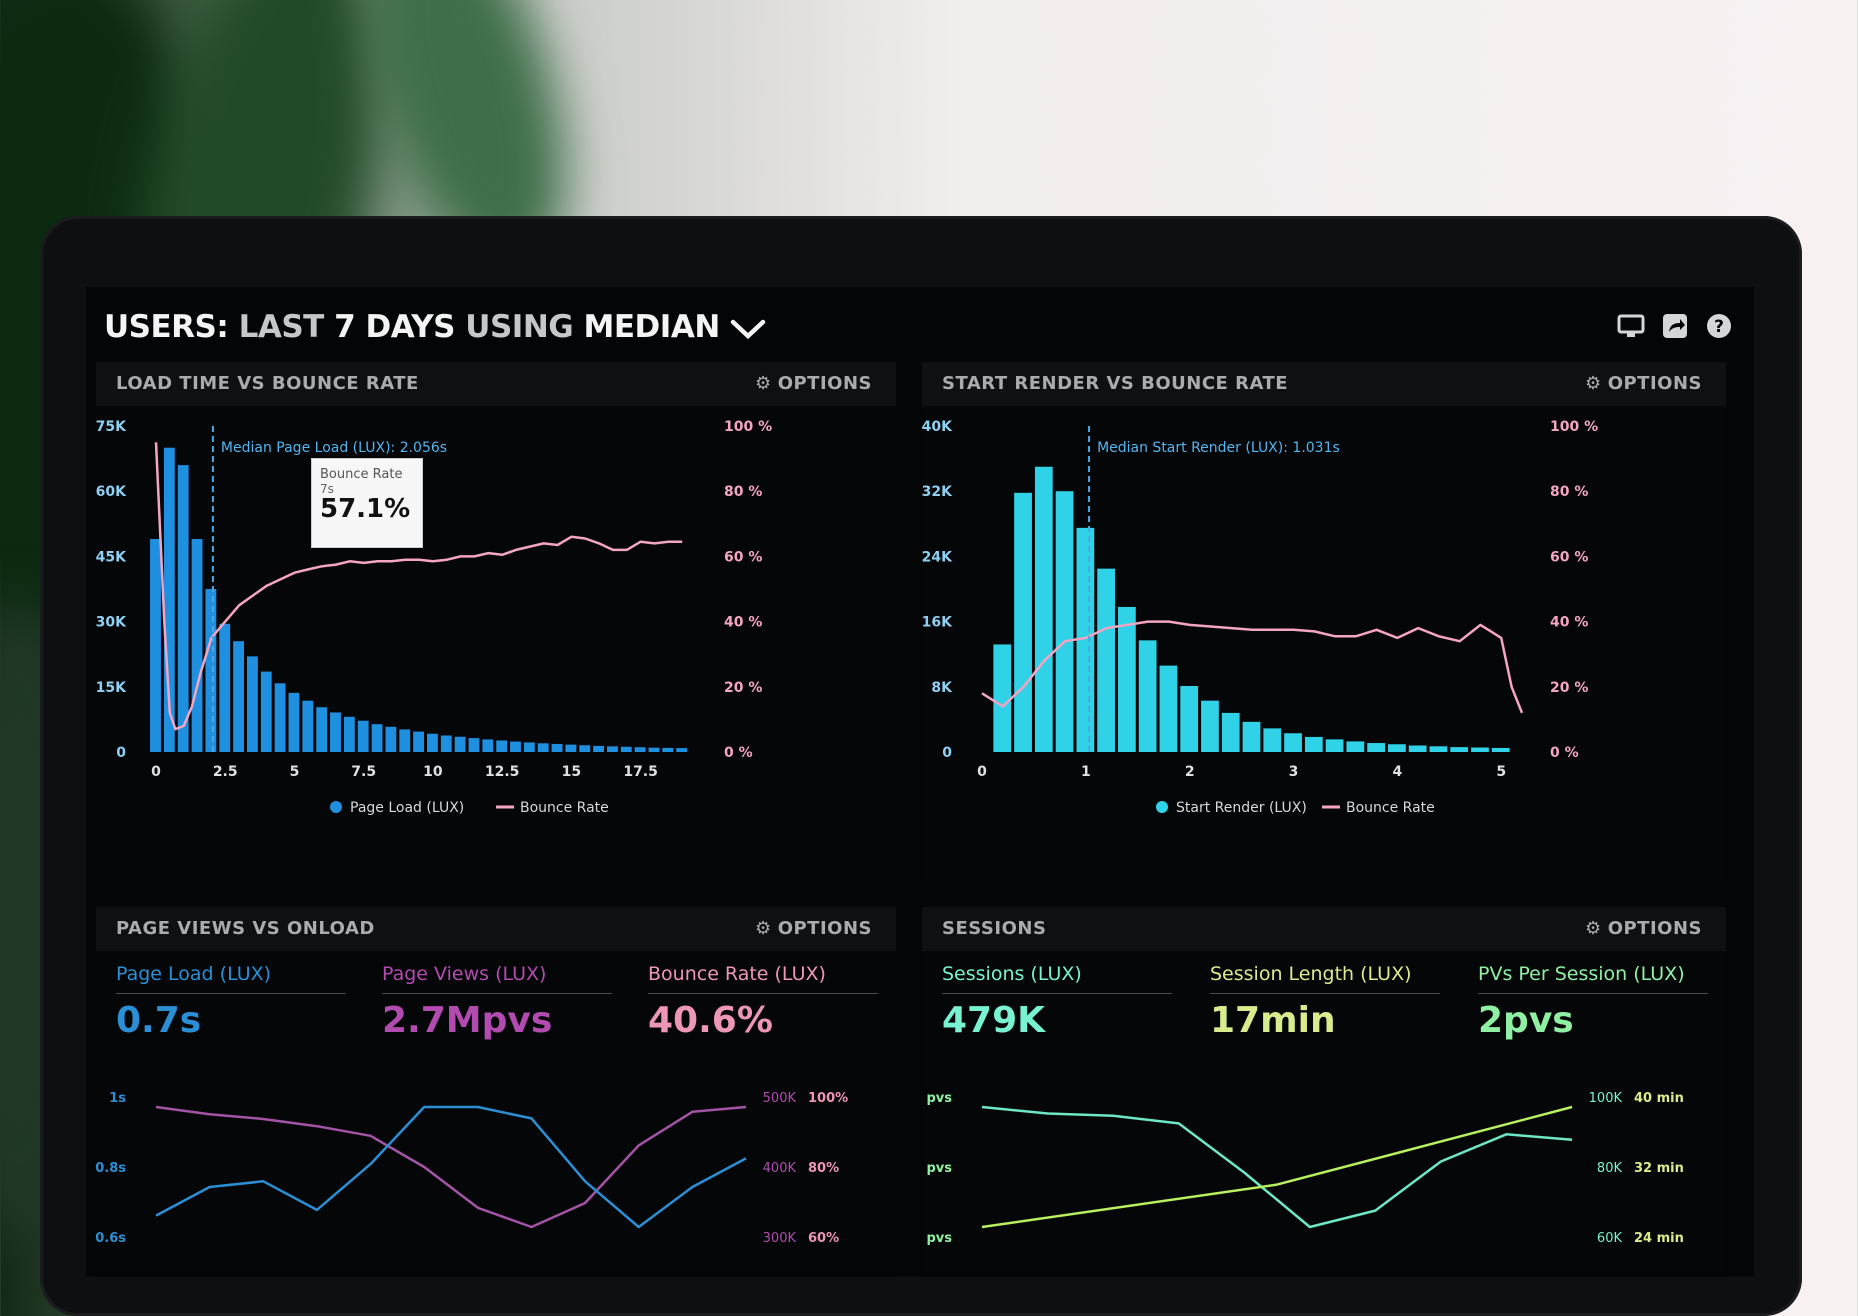 This screenshot has width=1858, height=1316. I want to click on stat-session-length: Session Length (LUX) 17min, so click(1325, 1002).